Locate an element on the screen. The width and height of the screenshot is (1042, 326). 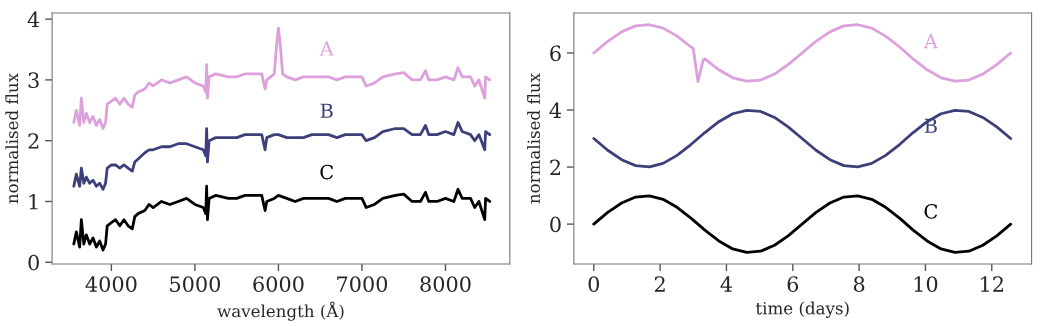
x-tick-label: 5000 is located at coordinates (195, 284).